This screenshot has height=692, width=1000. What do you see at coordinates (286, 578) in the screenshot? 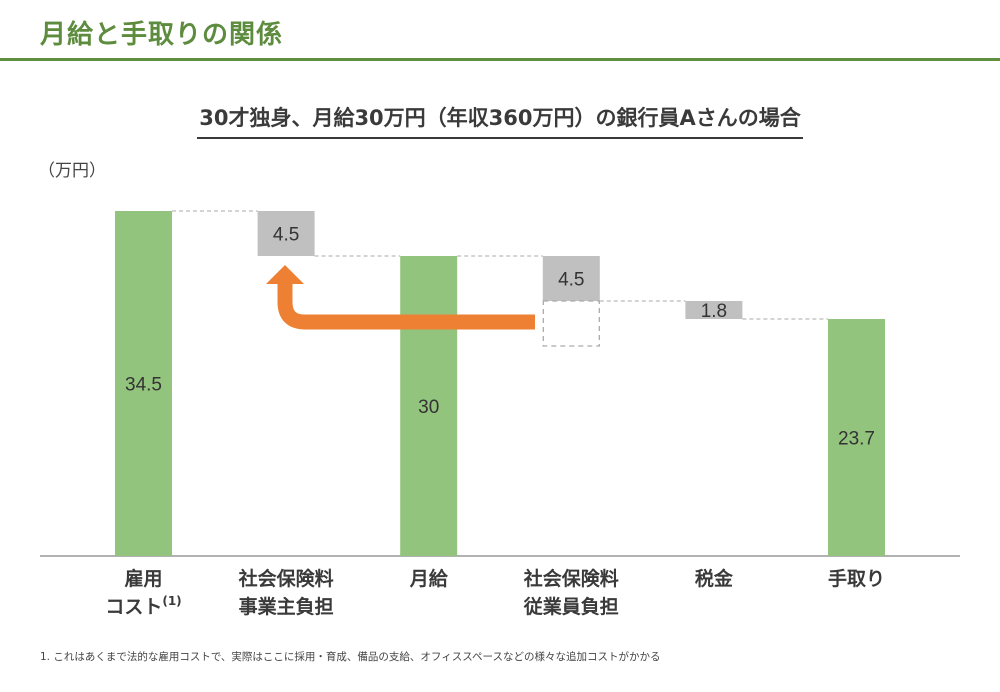
I see `category-label-1: 社会保険料` at bounding box center [286, 578].